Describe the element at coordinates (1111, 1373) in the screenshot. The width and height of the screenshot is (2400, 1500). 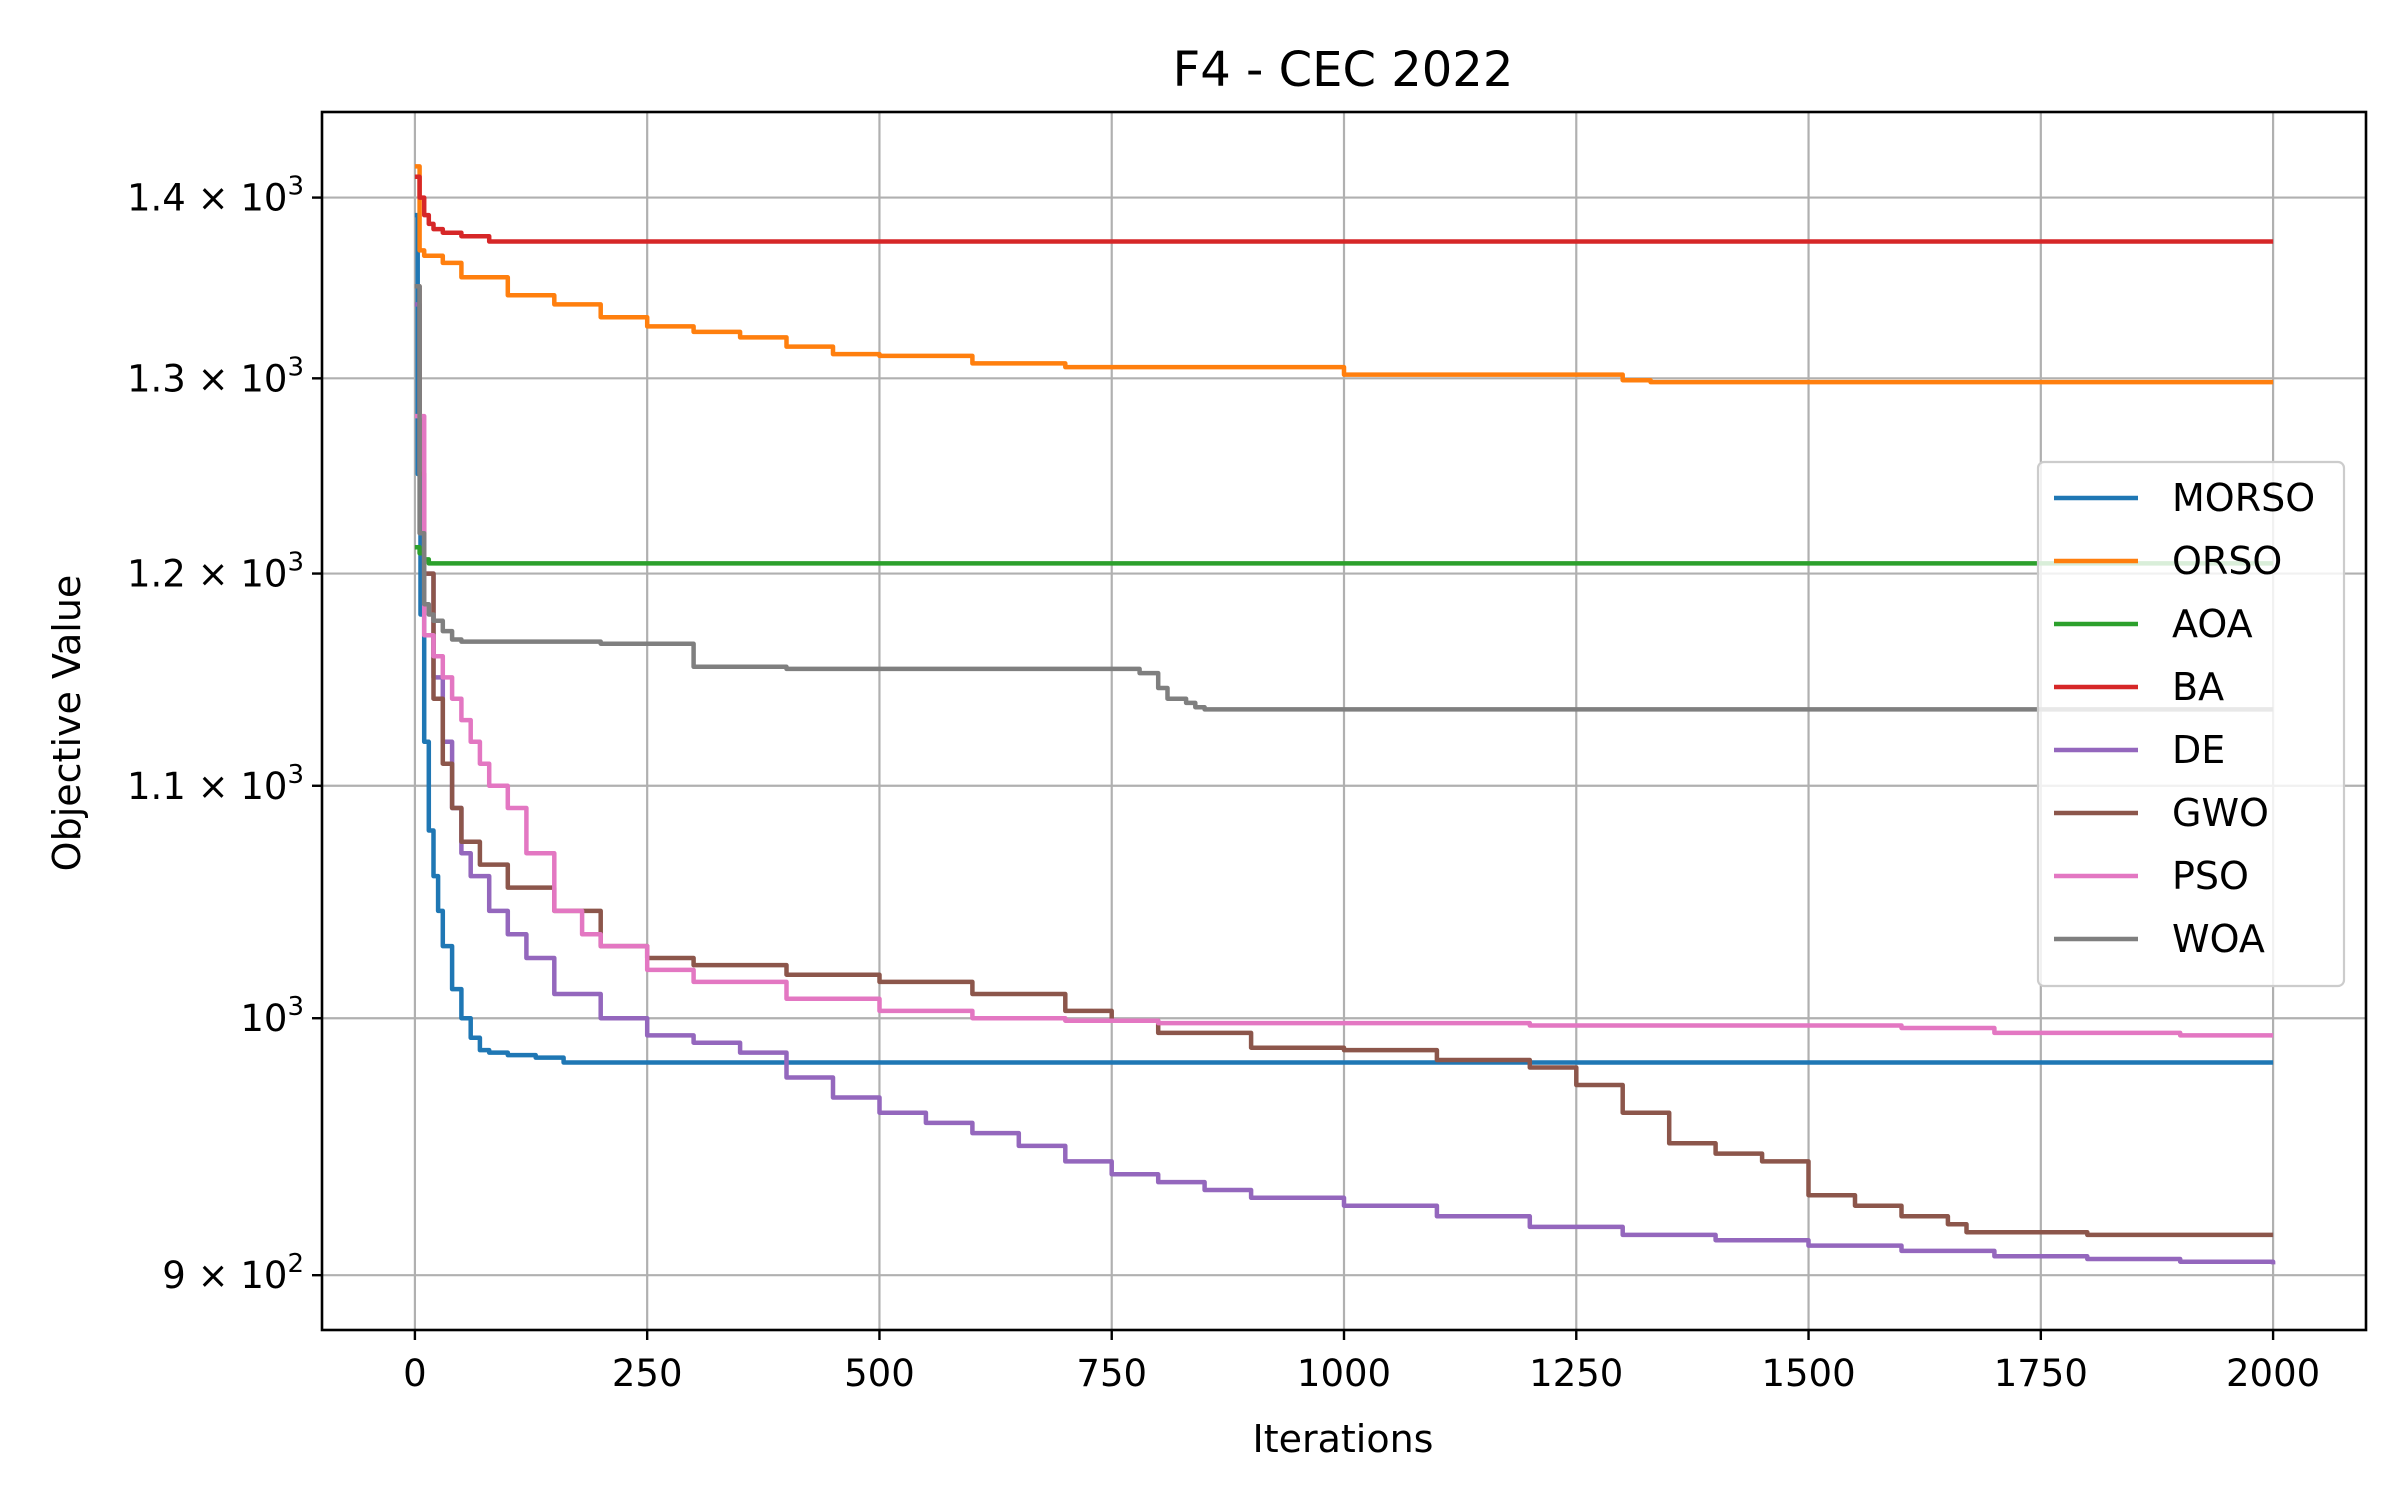
I see `x-tick-label: 750` at that location.